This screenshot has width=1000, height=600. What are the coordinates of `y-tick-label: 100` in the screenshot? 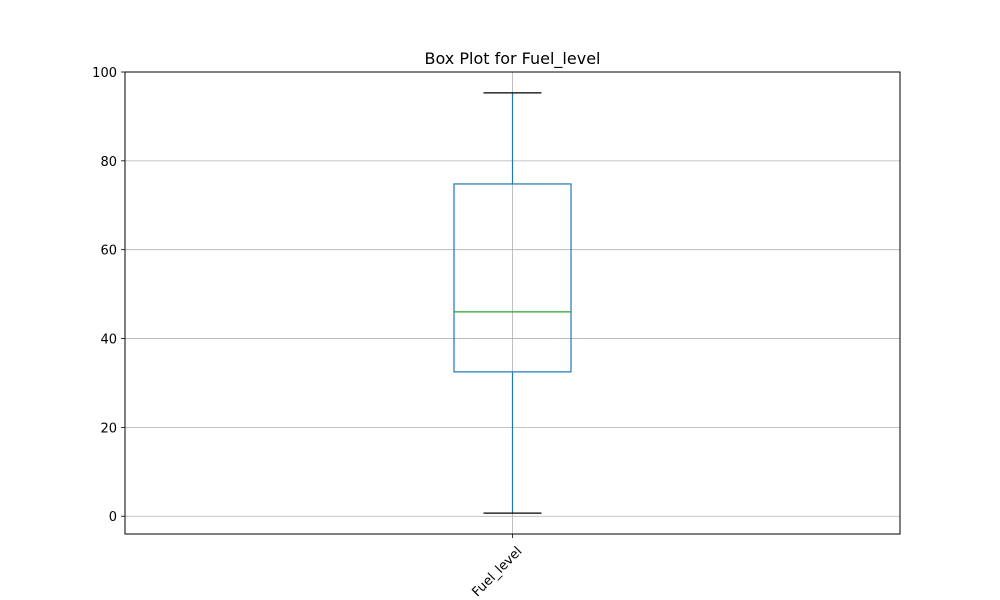 It's located at (104, 73).